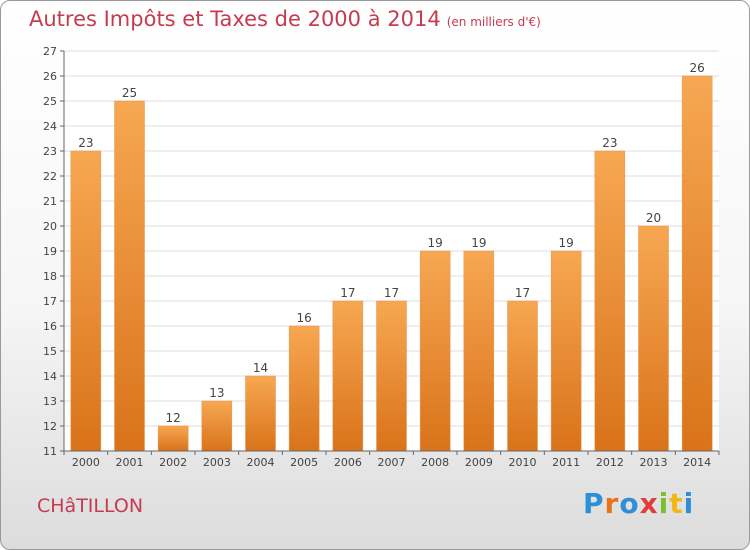  I want to click on y-tick-label: 24, so click(50, 126).